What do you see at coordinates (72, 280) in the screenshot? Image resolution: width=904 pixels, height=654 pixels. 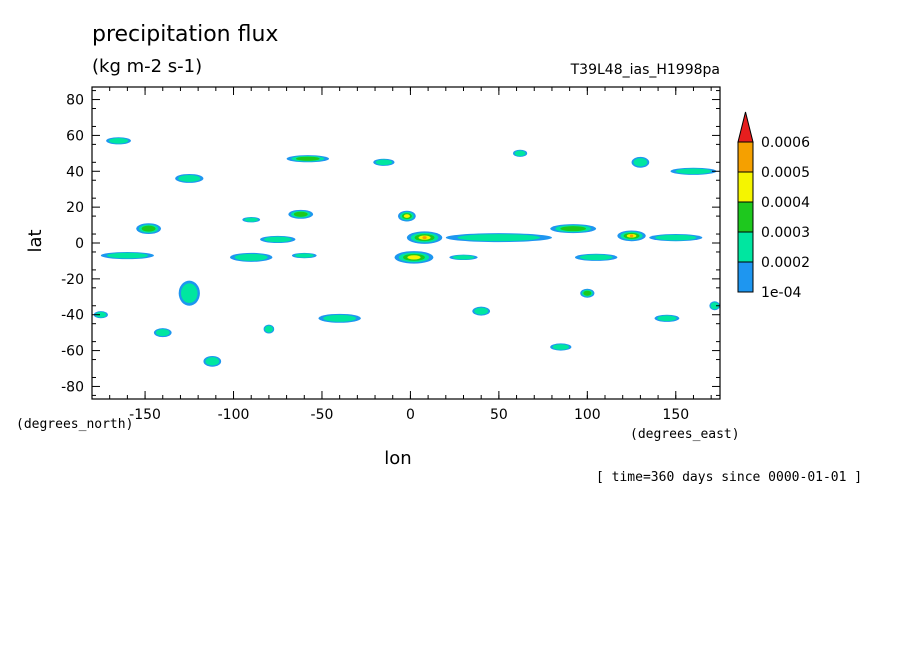 I see `y-tick-label: -20` at bounding box center [72, 280].